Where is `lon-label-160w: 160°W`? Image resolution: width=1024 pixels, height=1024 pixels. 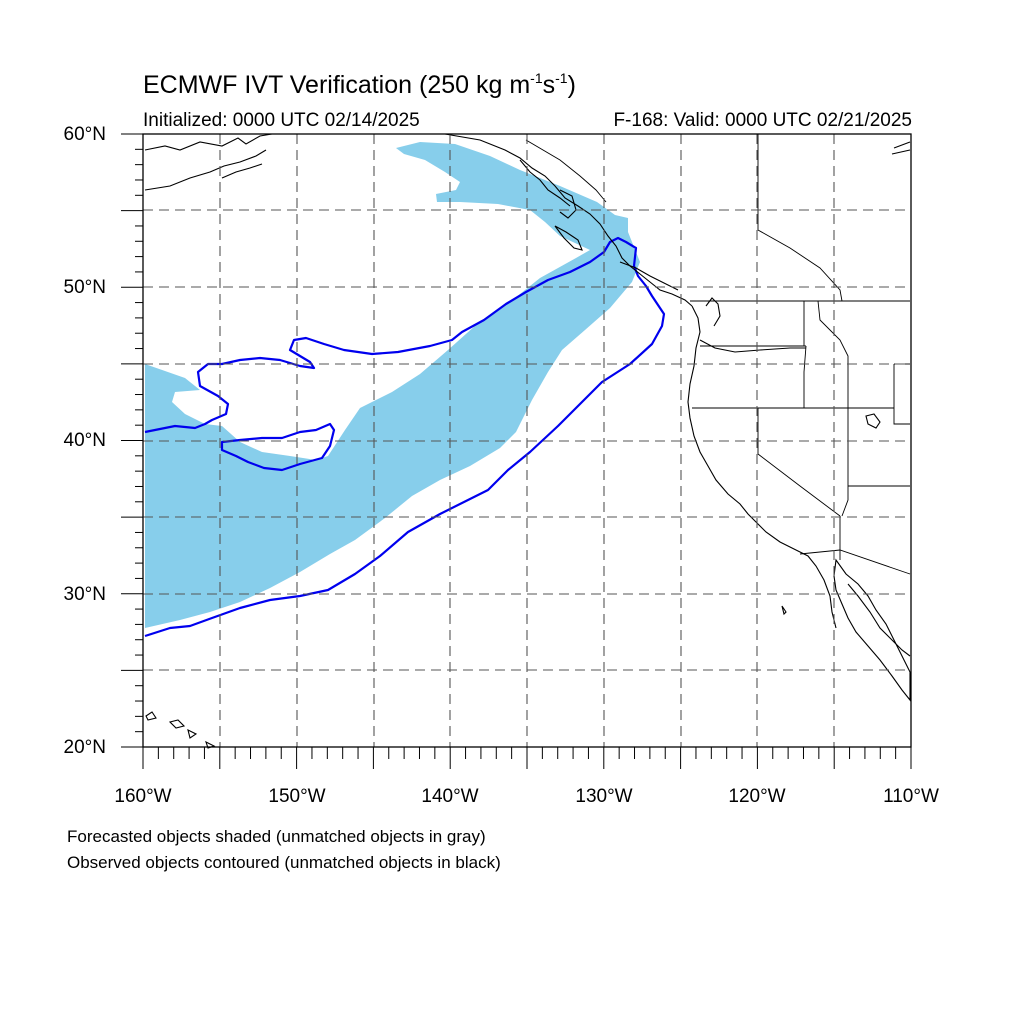 lon-label-160w: 160°W is located at coordinates (143, 796).